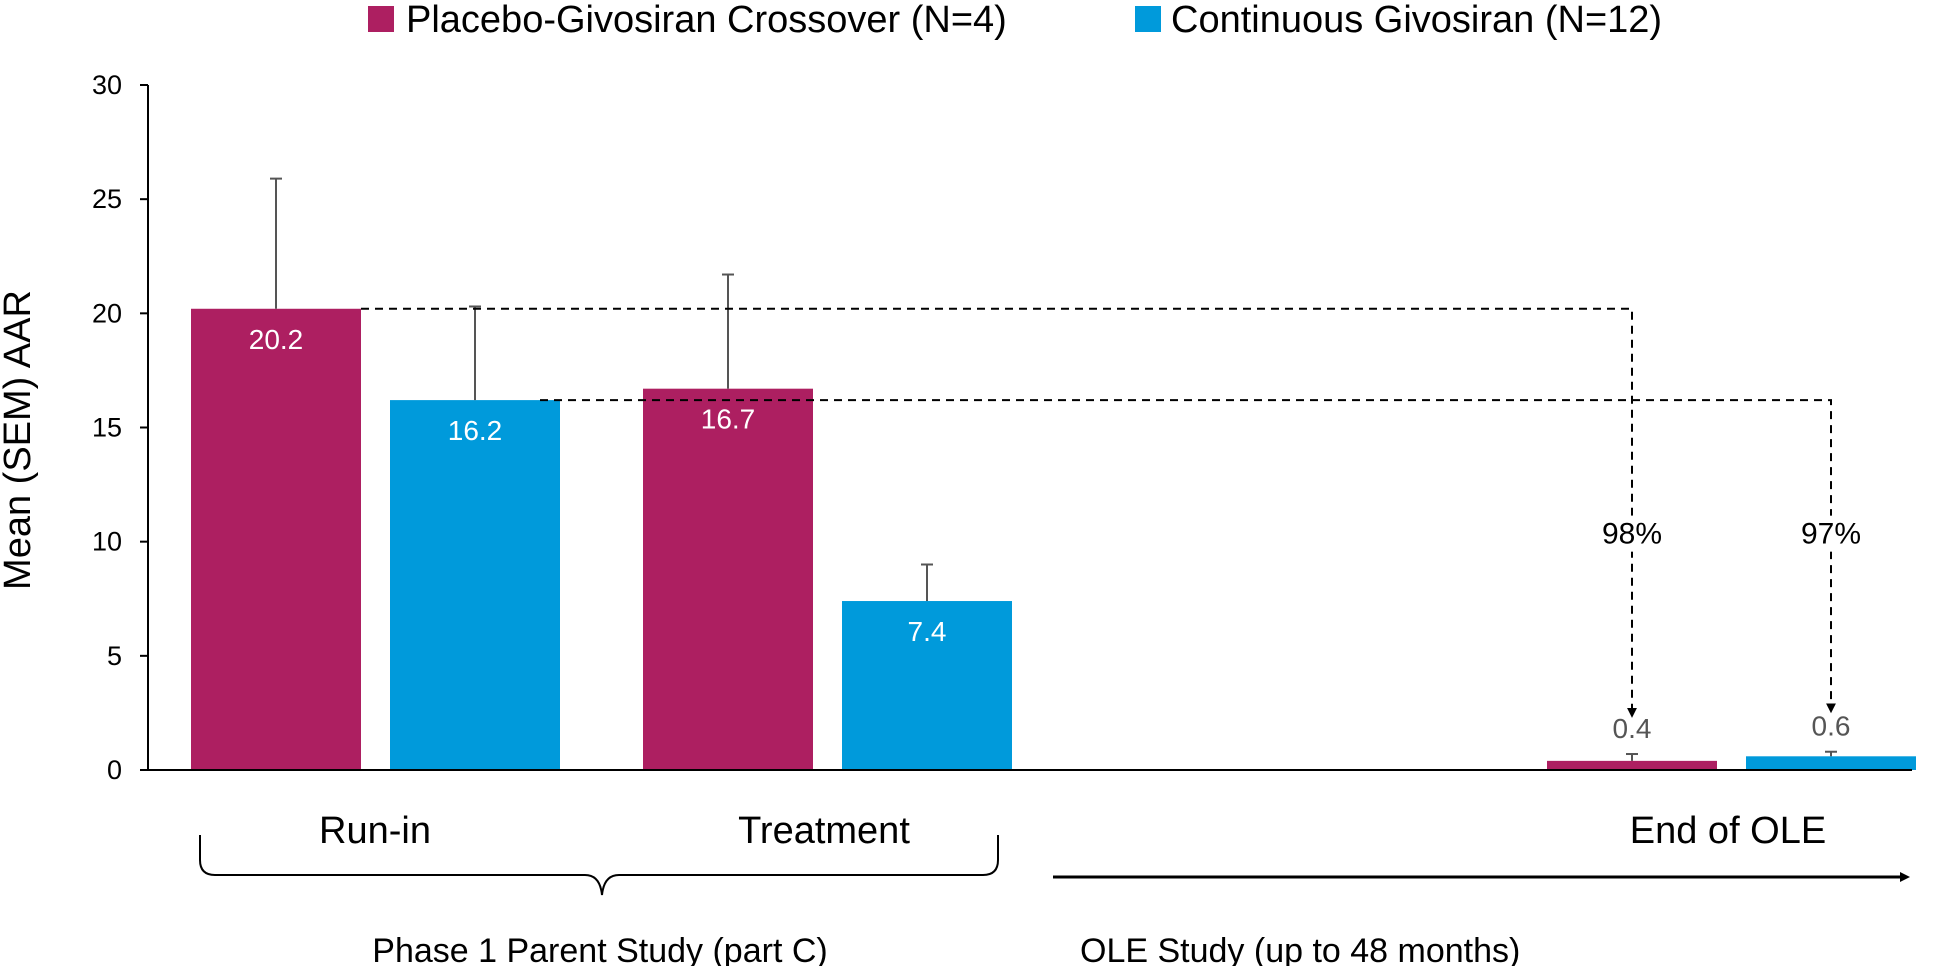 Image resolution: width=1945 pixels, height=966 pixels. What do you see at coordinates (276, 339) in the screenshot?
I see `bar-value-label: 20.2` at bounding box center [276, 339].